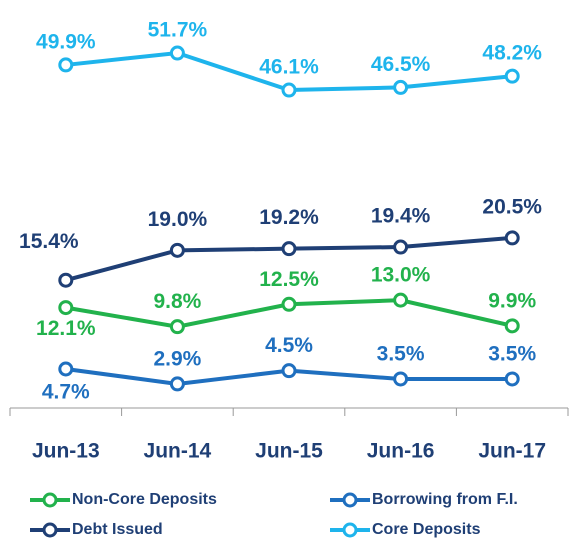 The image size is (573, 546). Describe the element at coordinates (289, 345) in the screenshot. I see `data-label: 4.5%` at that location.